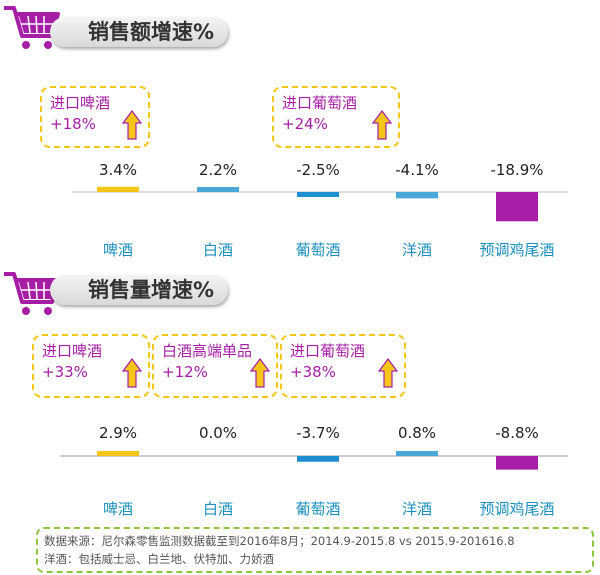  Describe the element at coordinates (305, 124) in the screenshot. I see `callout-value: +24%` at that location.